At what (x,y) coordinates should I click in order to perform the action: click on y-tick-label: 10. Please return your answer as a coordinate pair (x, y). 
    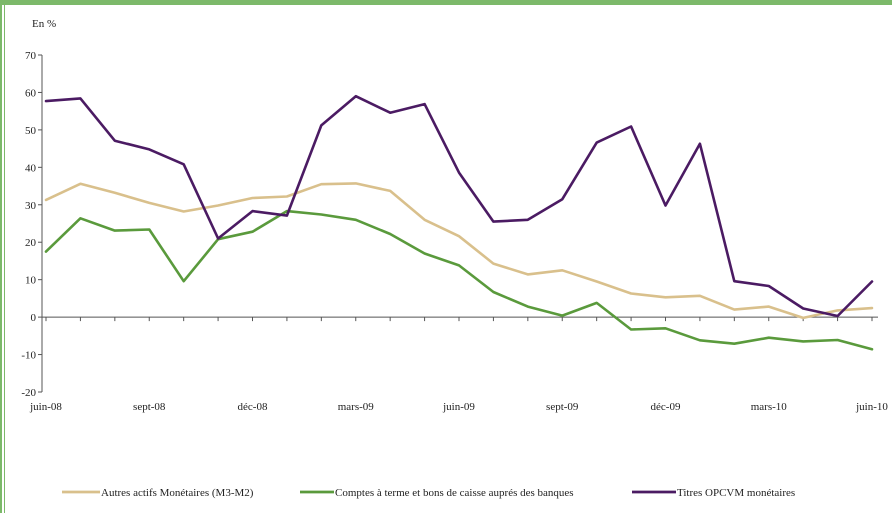
    Looking at the image, I should click on (31, 281).